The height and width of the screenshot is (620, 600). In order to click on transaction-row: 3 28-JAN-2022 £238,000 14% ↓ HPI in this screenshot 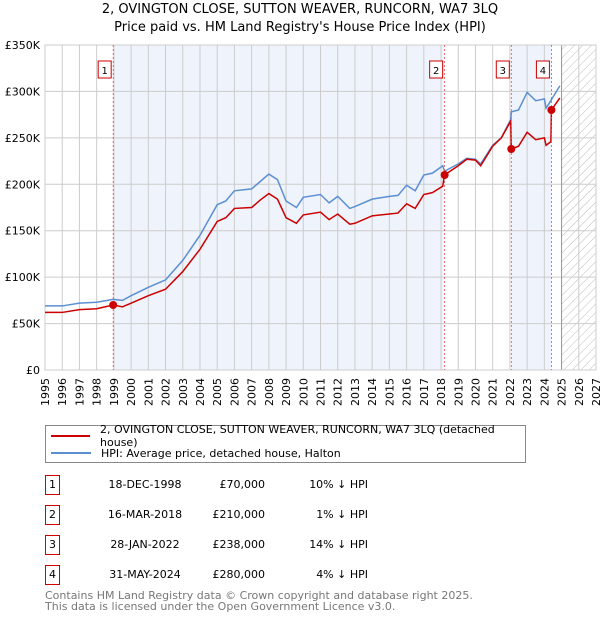, I will do `click(245, 545)`.